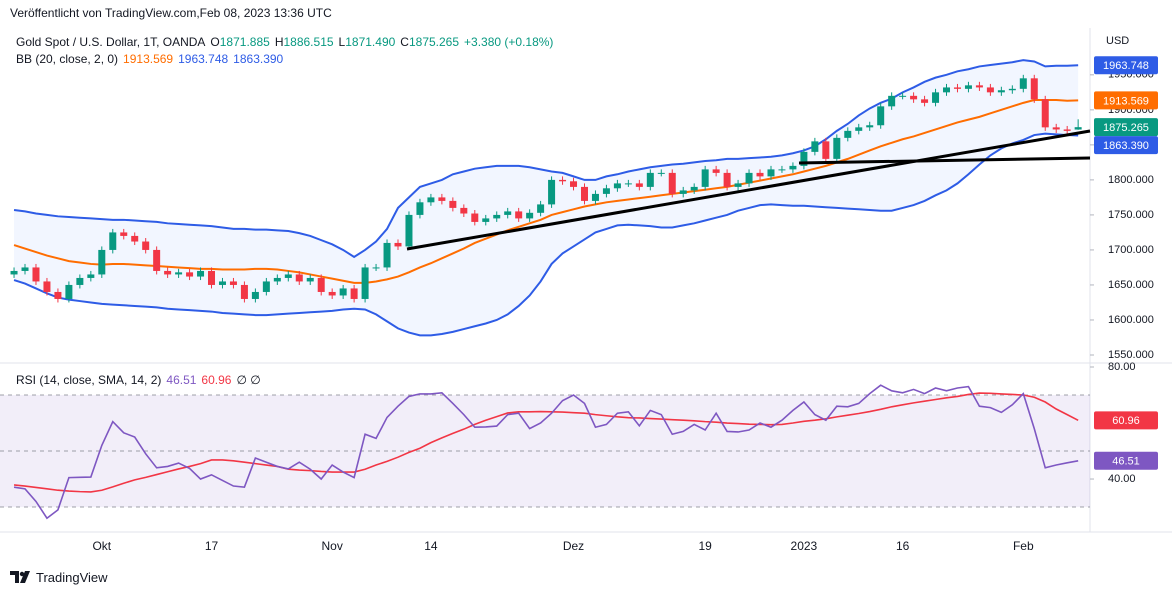  What do you see at coordinates (203, 59) in the screenshot?
I see `indicator-value: 1963.748` at bounding box center [203, 59].